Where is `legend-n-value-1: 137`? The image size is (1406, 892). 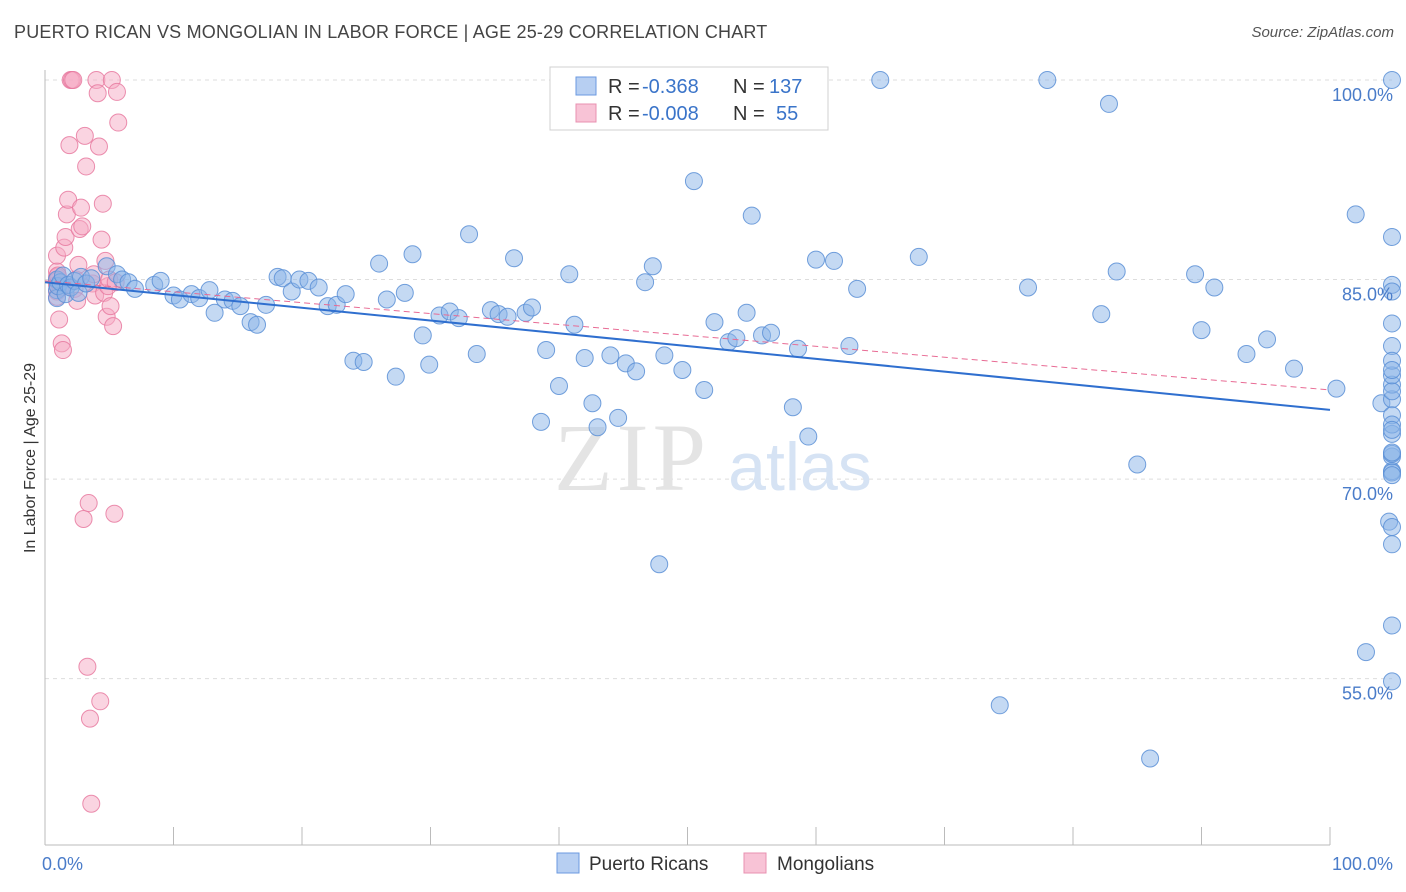 legend-n-value-1: 137 is located at coordinates (785, 87).